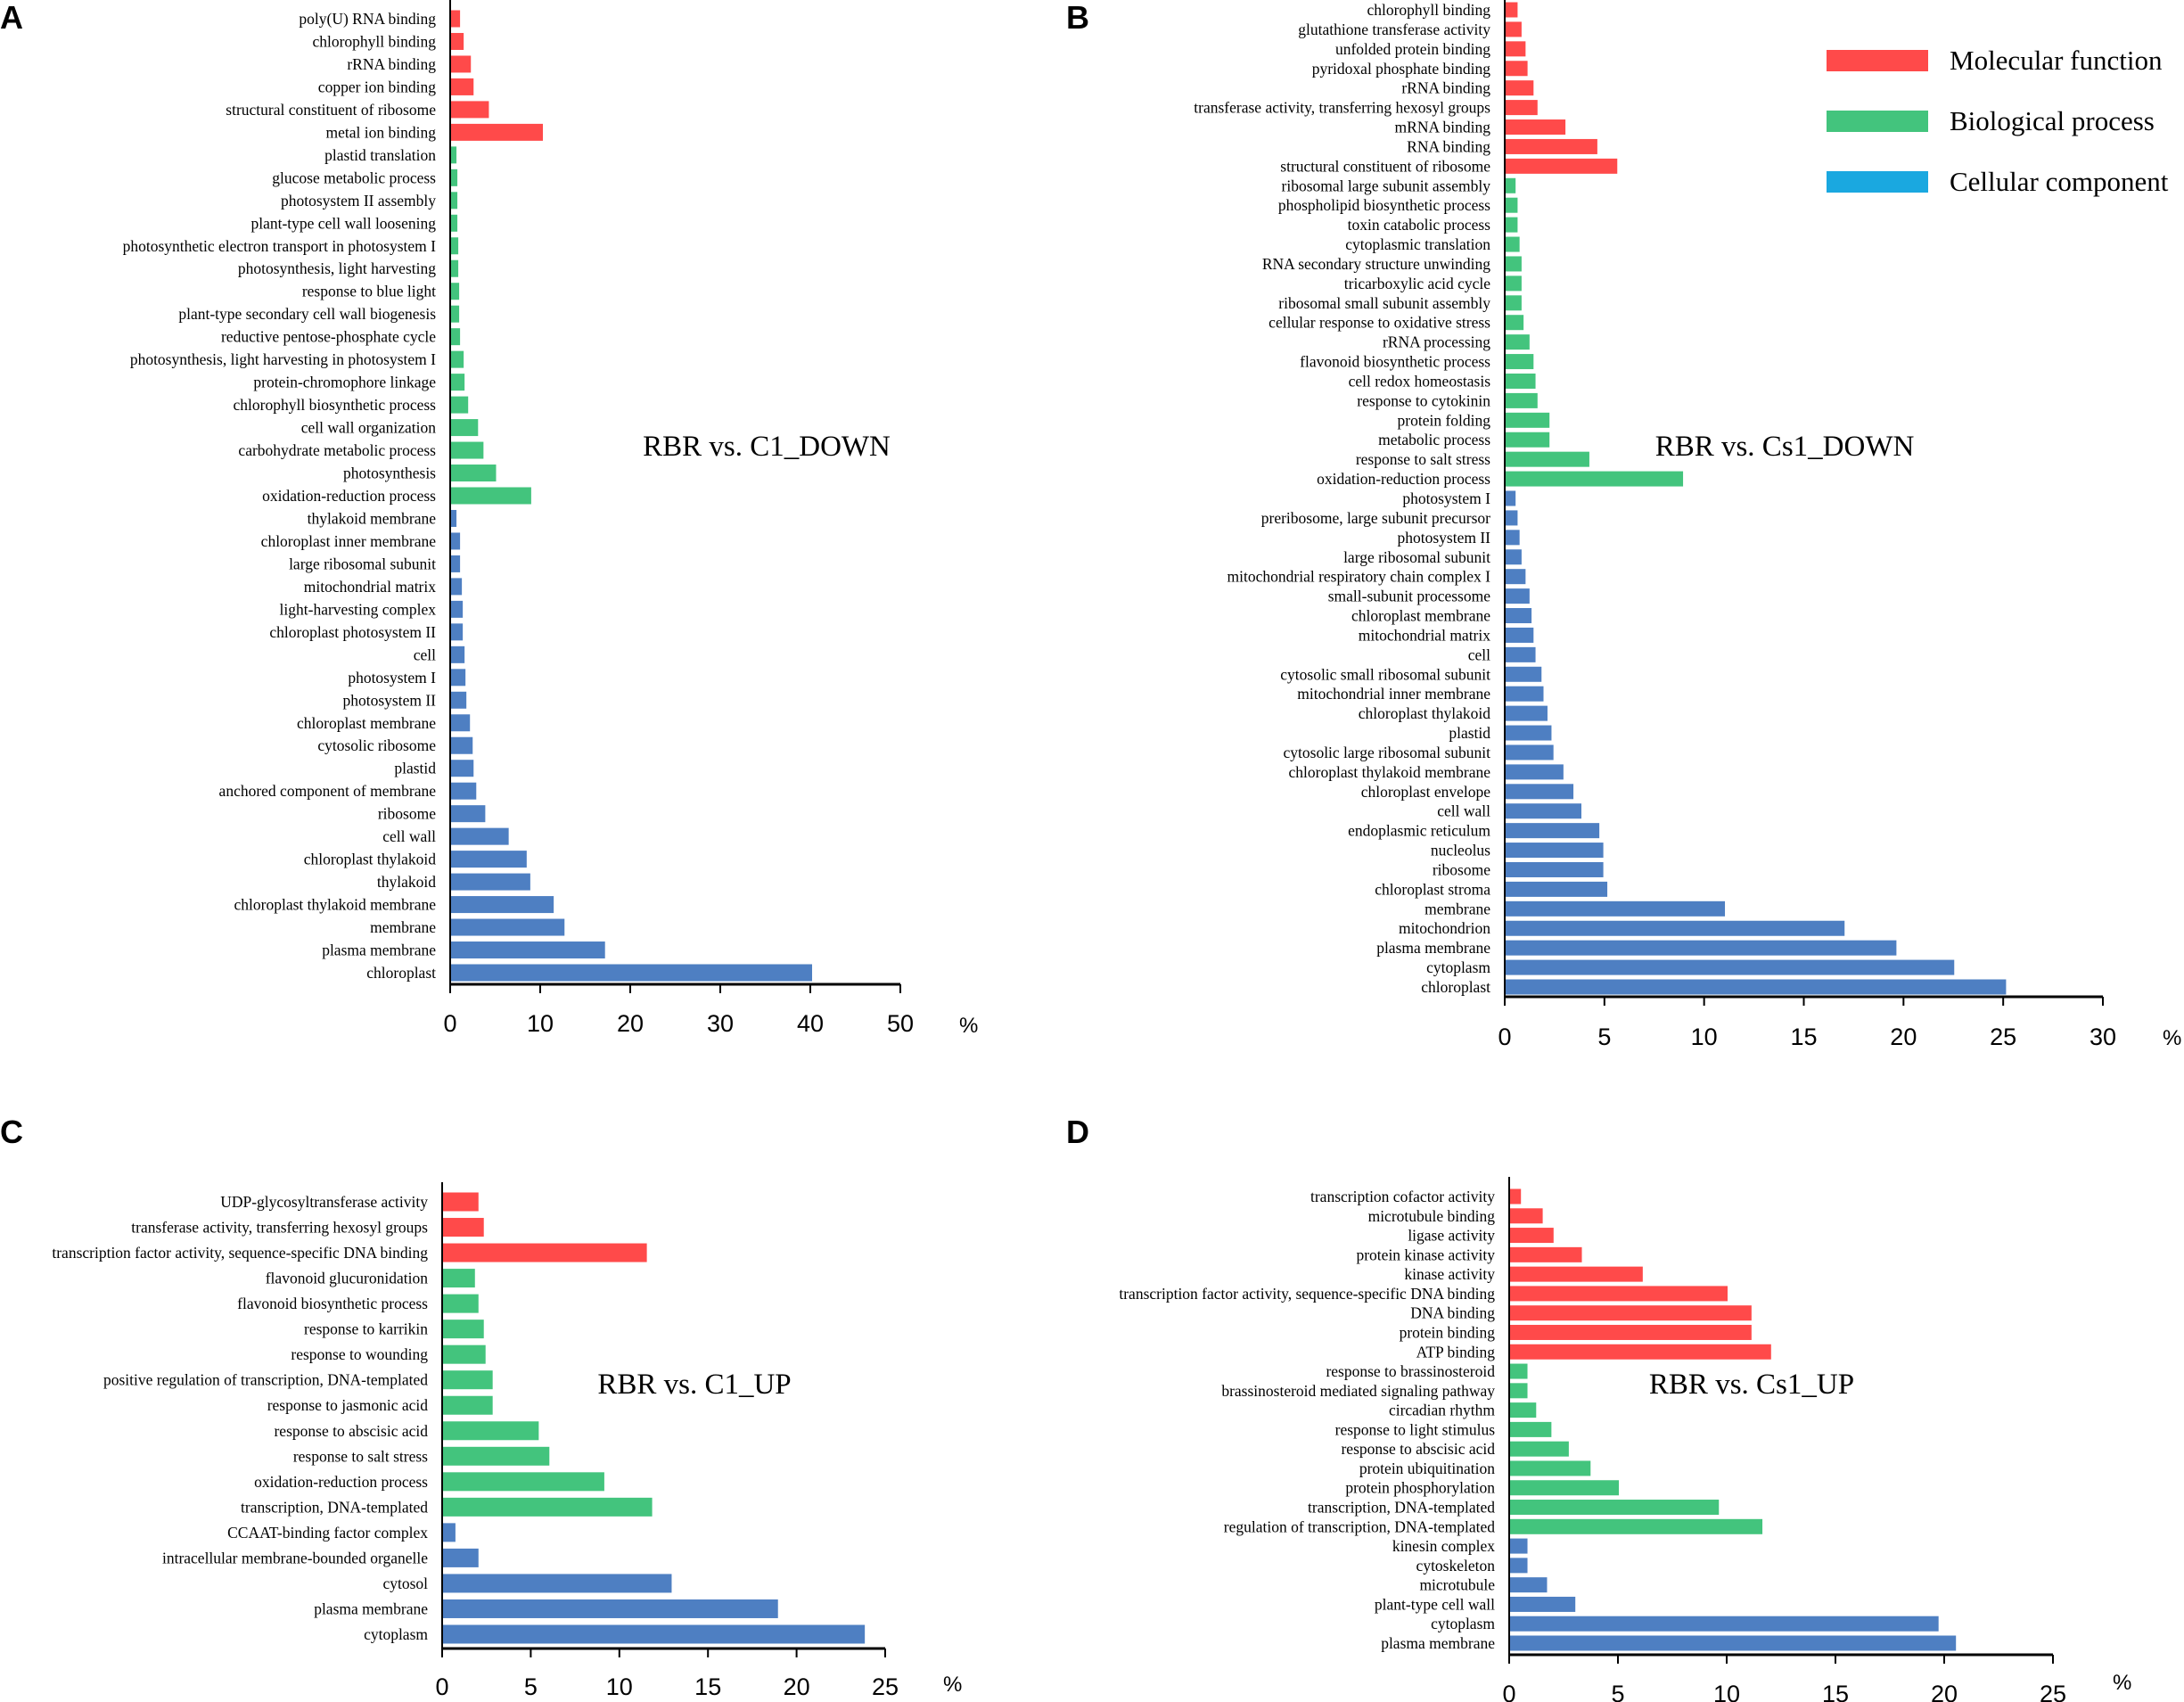 Image resolution: width=2184 pixels, height=1702 pixels. I want to click on category-label: chlorophyll binding, so click(1428, 10).